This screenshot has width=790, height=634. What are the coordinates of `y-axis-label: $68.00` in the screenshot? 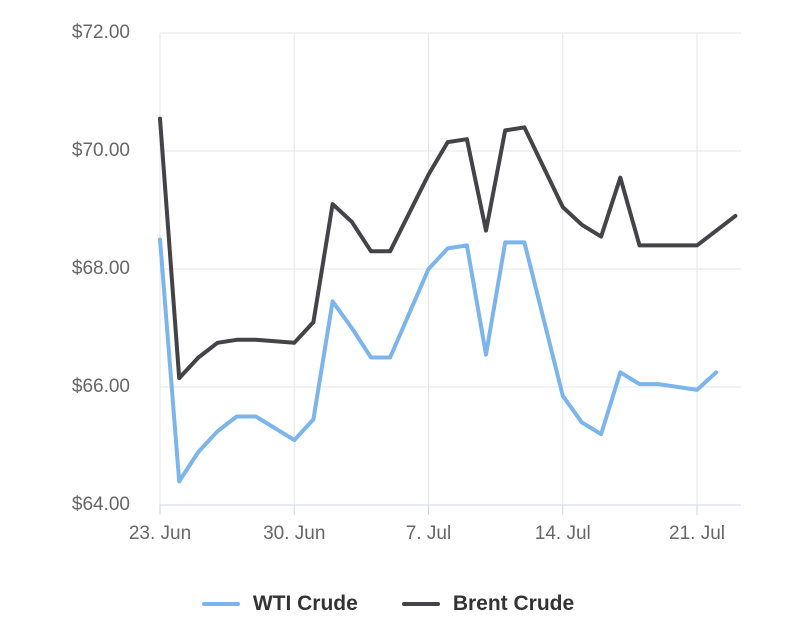 It's located at (100, 268).